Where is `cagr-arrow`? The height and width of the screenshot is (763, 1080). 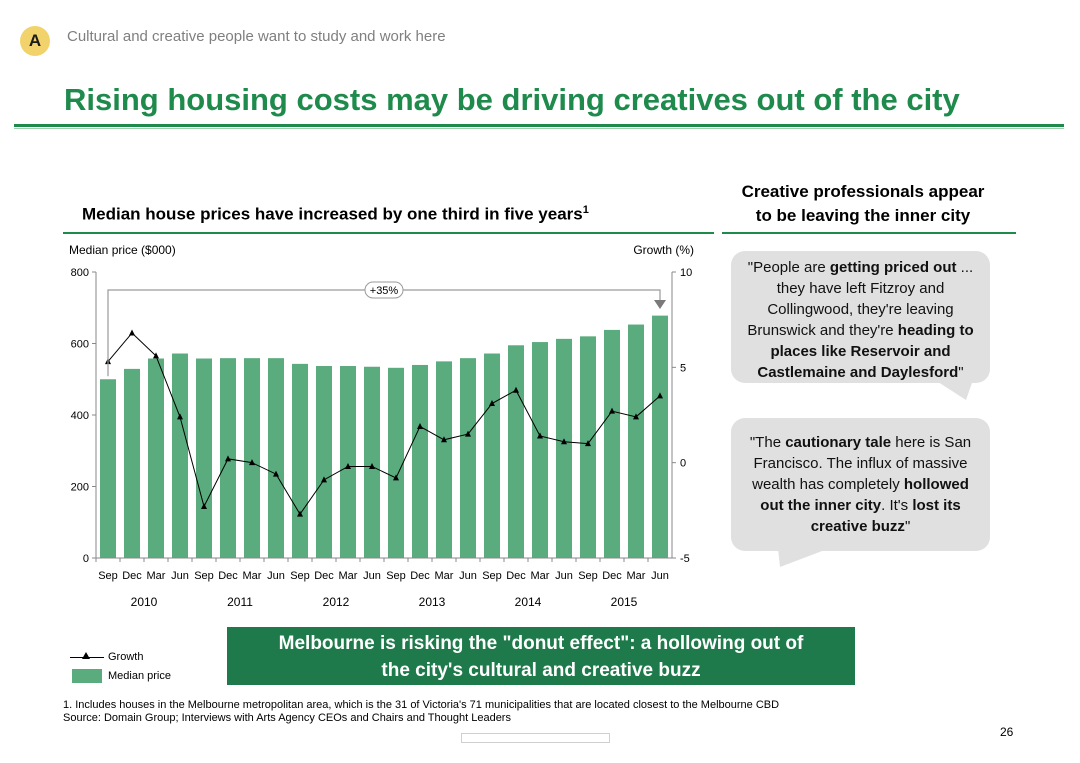 cagr-arrow is located at coordinates (660, 304).